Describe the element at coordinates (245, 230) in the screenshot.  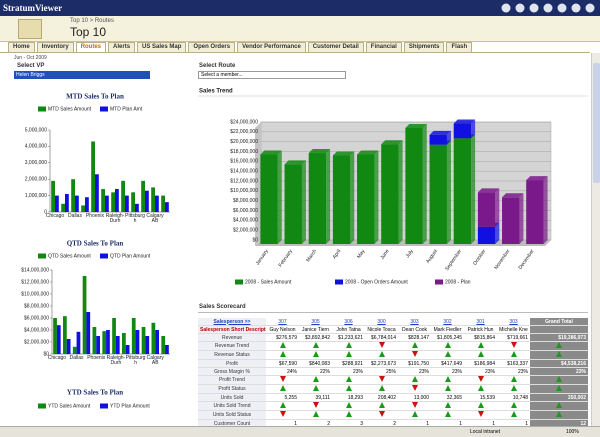
I see `y-tick-label: $2,000,000` at that location.